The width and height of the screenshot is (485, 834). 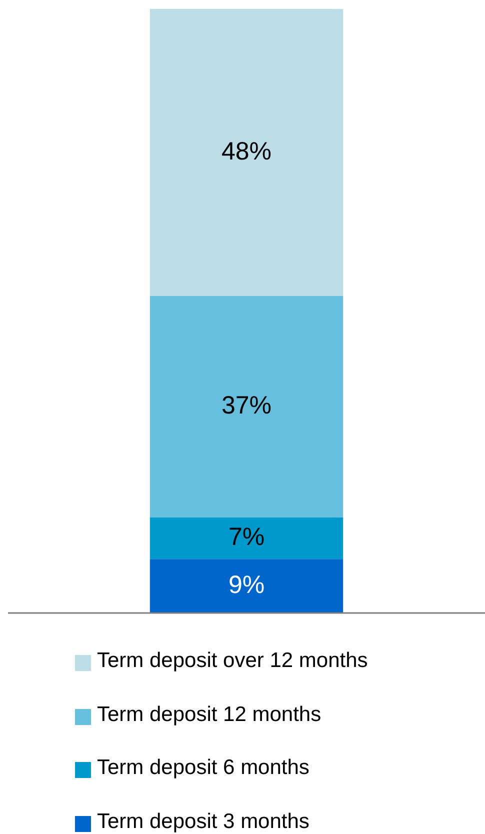 I want to click on data-label: 48%, so click(x=246, y=151).